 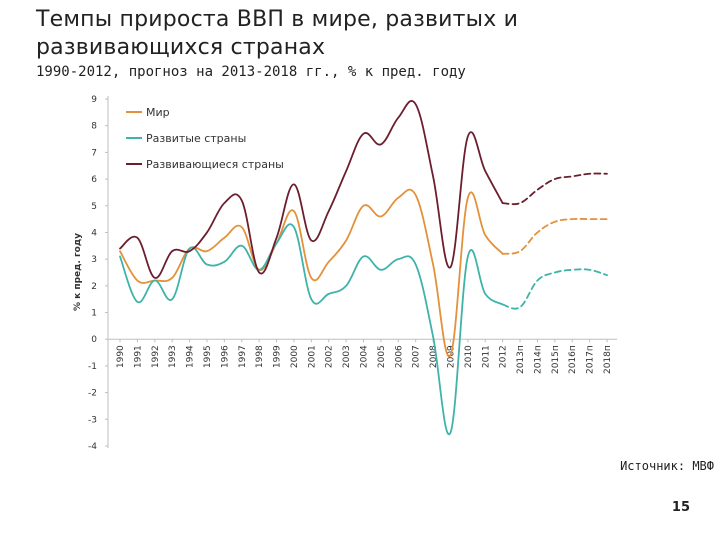 What do you see at coordinates (158, 112) in the screenshot?
I see `legend-label: Мир` at bounding box center [158, 112].